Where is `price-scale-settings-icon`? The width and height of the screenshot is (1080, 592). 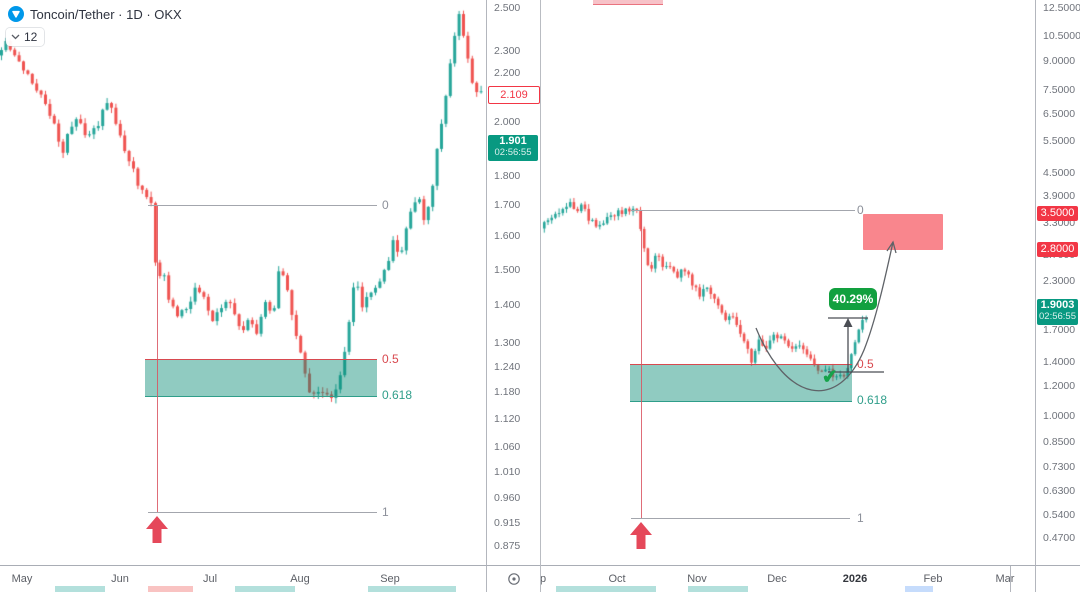
price-scale-settings-icon is located at coordinates (514, 579).